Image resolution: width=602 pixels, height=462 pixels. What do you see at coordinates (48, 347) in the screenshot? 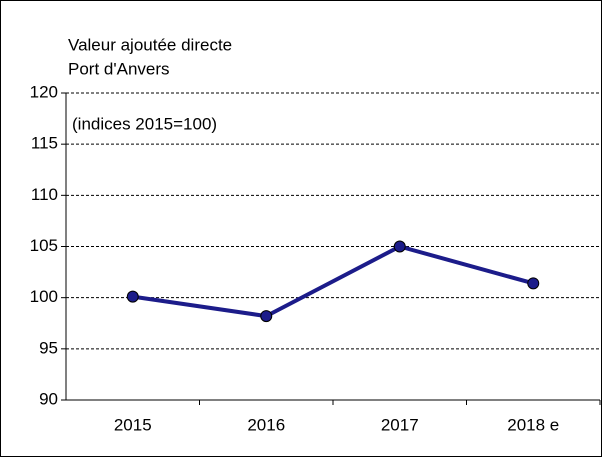
I see `y-tick-label: 95` at bounding box center [48, 347].